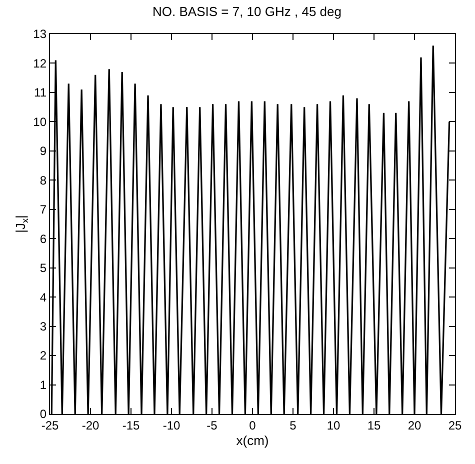 The image size is (475, 464). What do you see at coordinates (293, 425) in the screenshot?
I see `x-tick-label: 5` at bounding box center [293, 425].